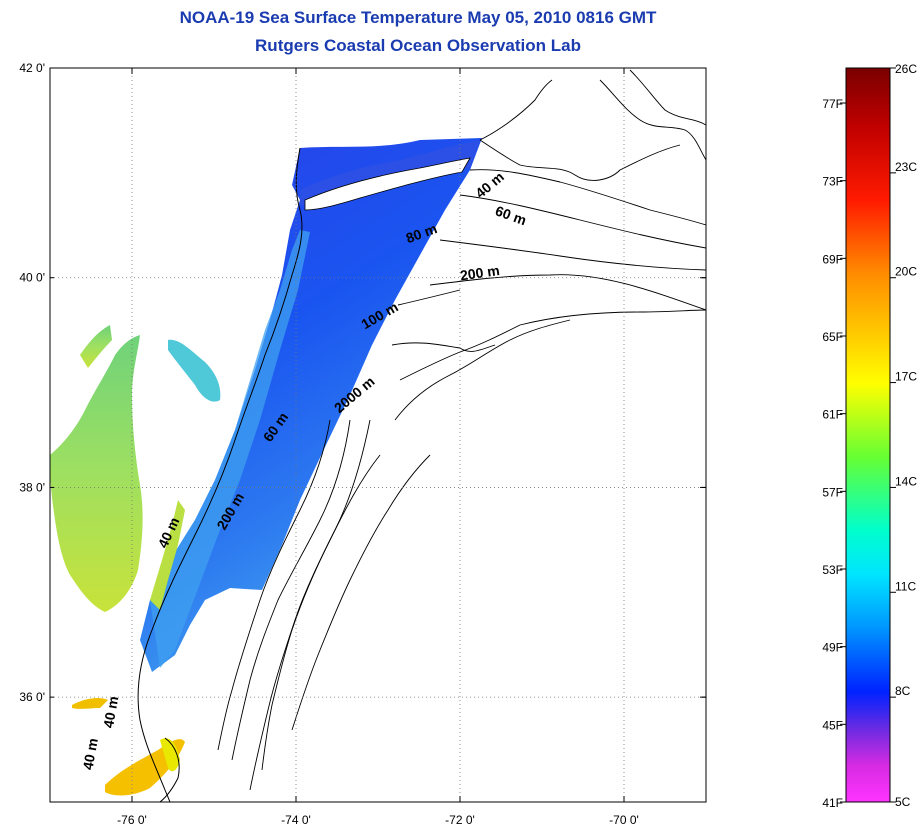 This screenshot has width=920, height=832. I want to click on colorbar-c-label: 14C, so click(906, 481).